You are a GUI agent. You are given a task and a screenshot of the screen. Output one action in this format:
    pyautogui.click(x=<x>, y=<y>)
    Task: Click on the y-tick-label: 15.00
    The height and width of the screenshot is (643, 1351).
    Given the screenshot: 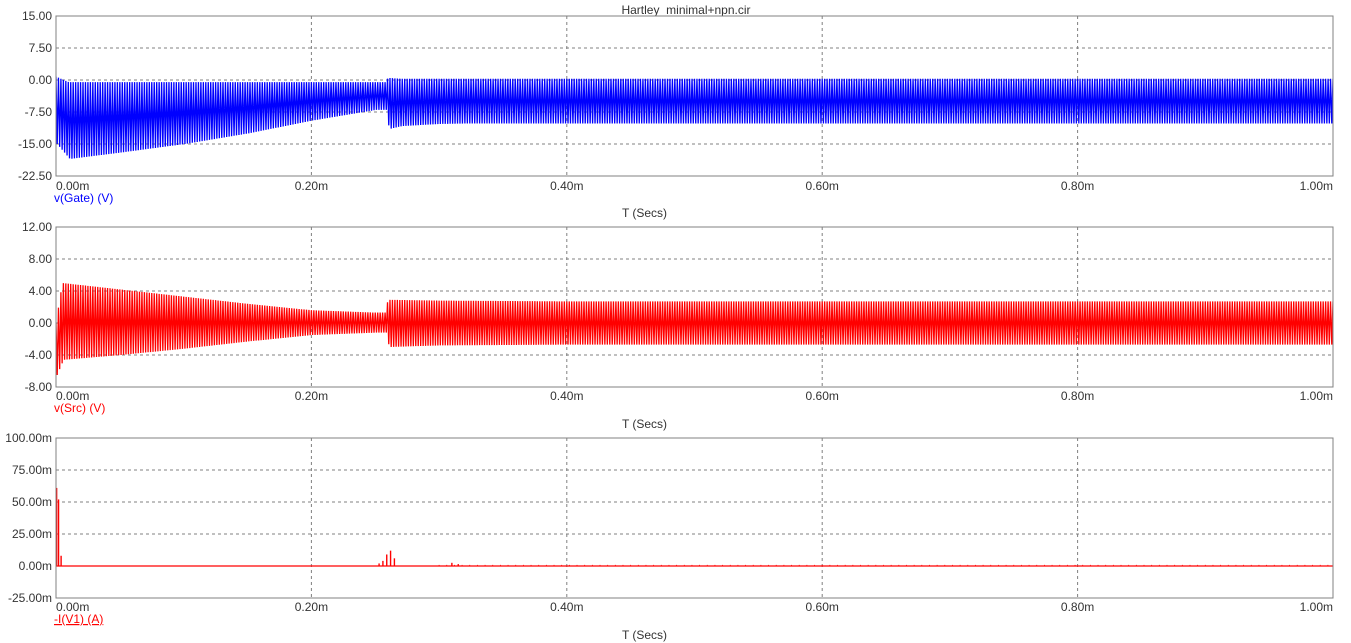 What is the action you would take?
    pyautogui.click(x=37, y=16)
    